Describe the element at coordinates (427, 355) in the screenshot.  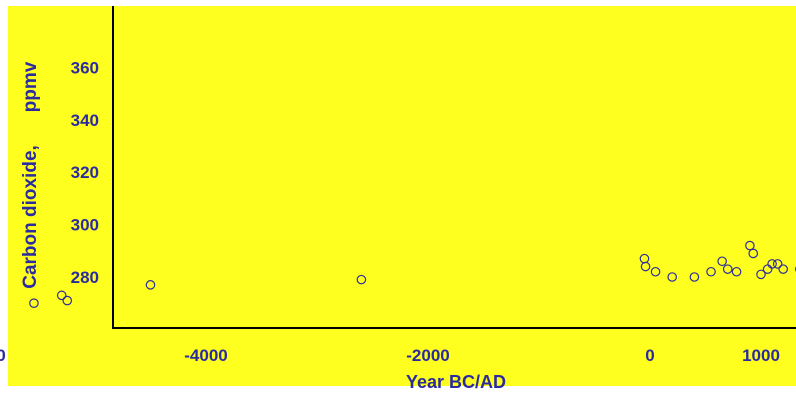
I see `x-tick-label: -2000` at that location.